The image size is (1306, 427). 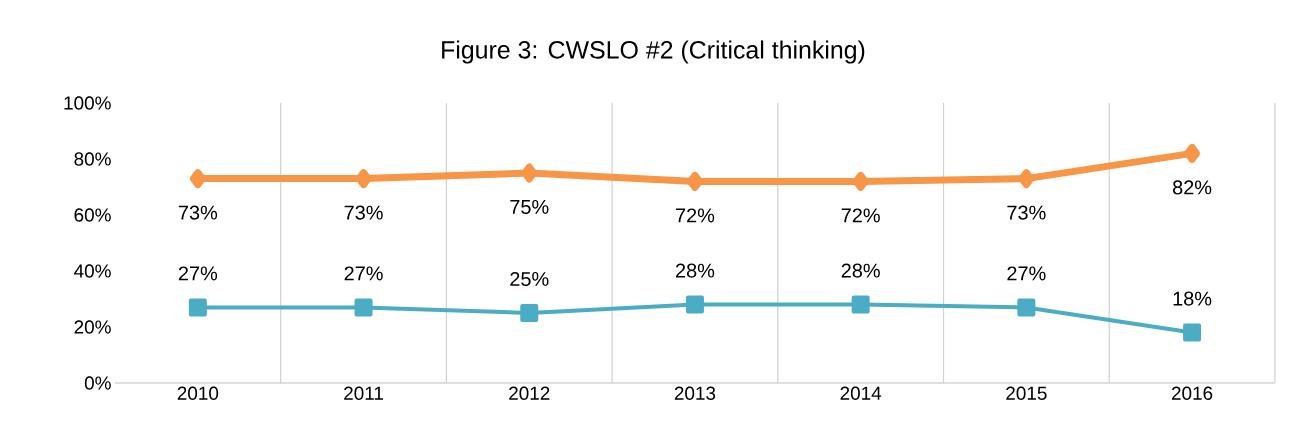 I want to click on x-tick-label: 2012, so click(x=529, y=393).